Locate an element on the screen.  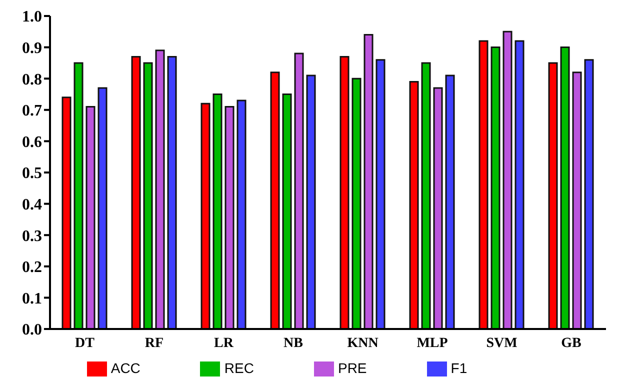
x-tick-label: RF is located at coordinates (154, 343).